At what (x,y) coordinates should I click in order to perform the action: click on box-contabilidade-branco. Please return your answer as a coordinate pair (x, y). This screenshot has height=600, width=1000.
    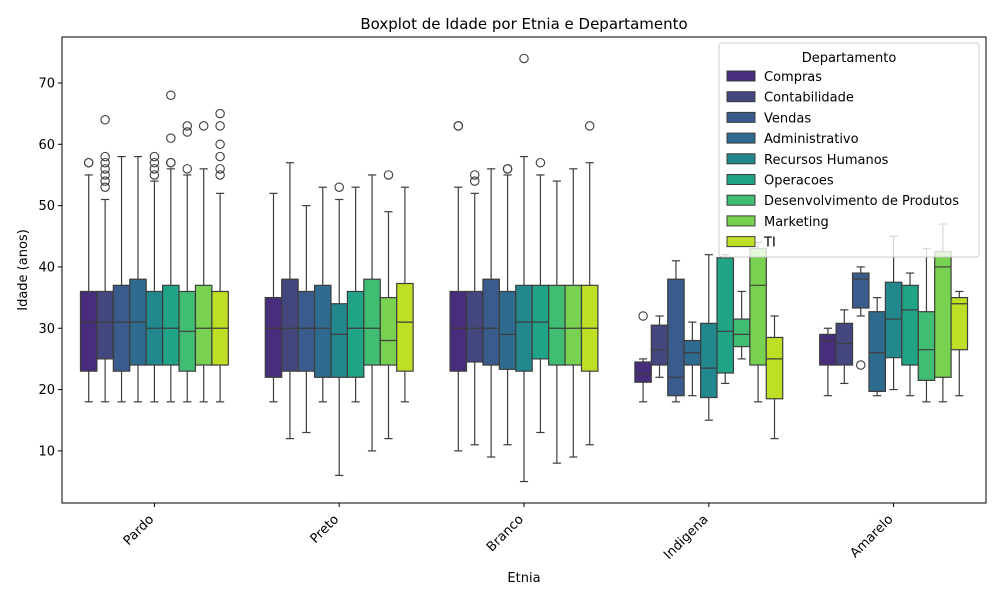
    Looking at the image, I should click on (474, 308).